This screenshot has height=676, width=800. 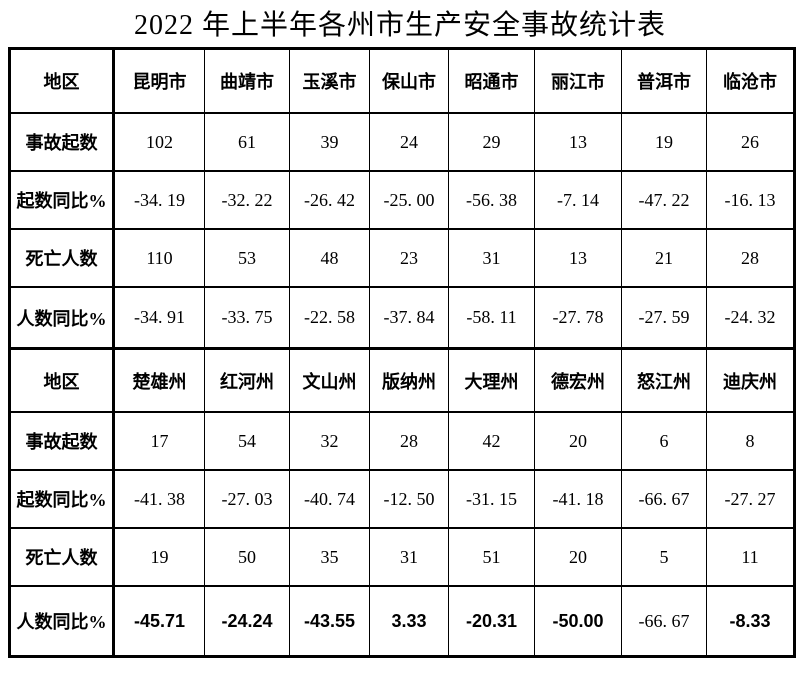 I want to click on data-cell: -25. 00, so click(x=409, y=200).